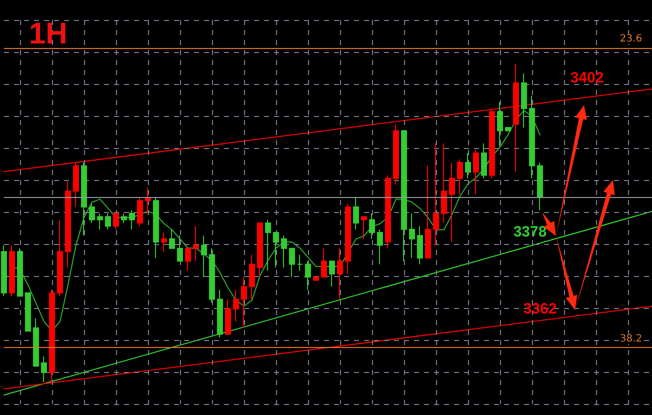  What do you see at coordinates (587, 78) in the screenshot?
I see `text: 3402` at bounding box center [587, 78].